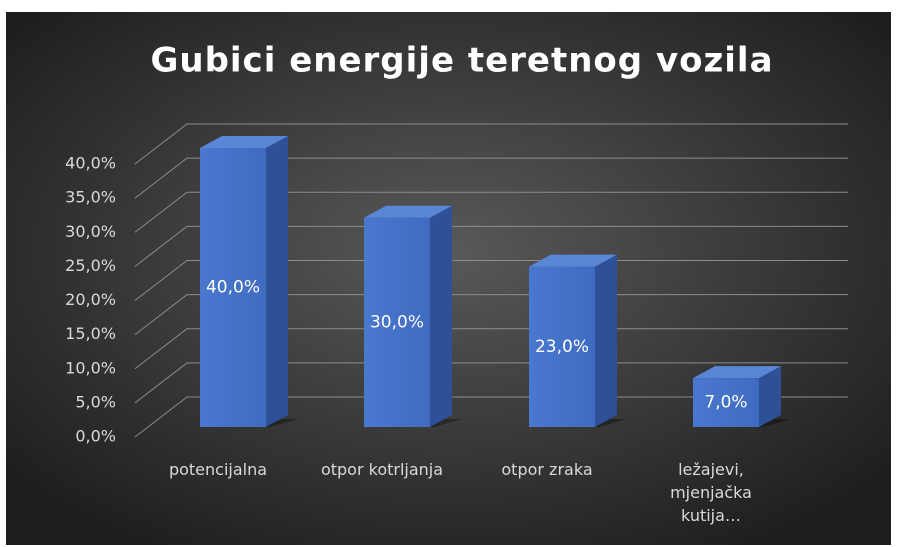 The width and height of the screenshot is (897, 547). What do you see at coordinates (547, 469) in the screenshot?
I see `x-tick-label: otpor zraka` at bounding box center [547, 469].